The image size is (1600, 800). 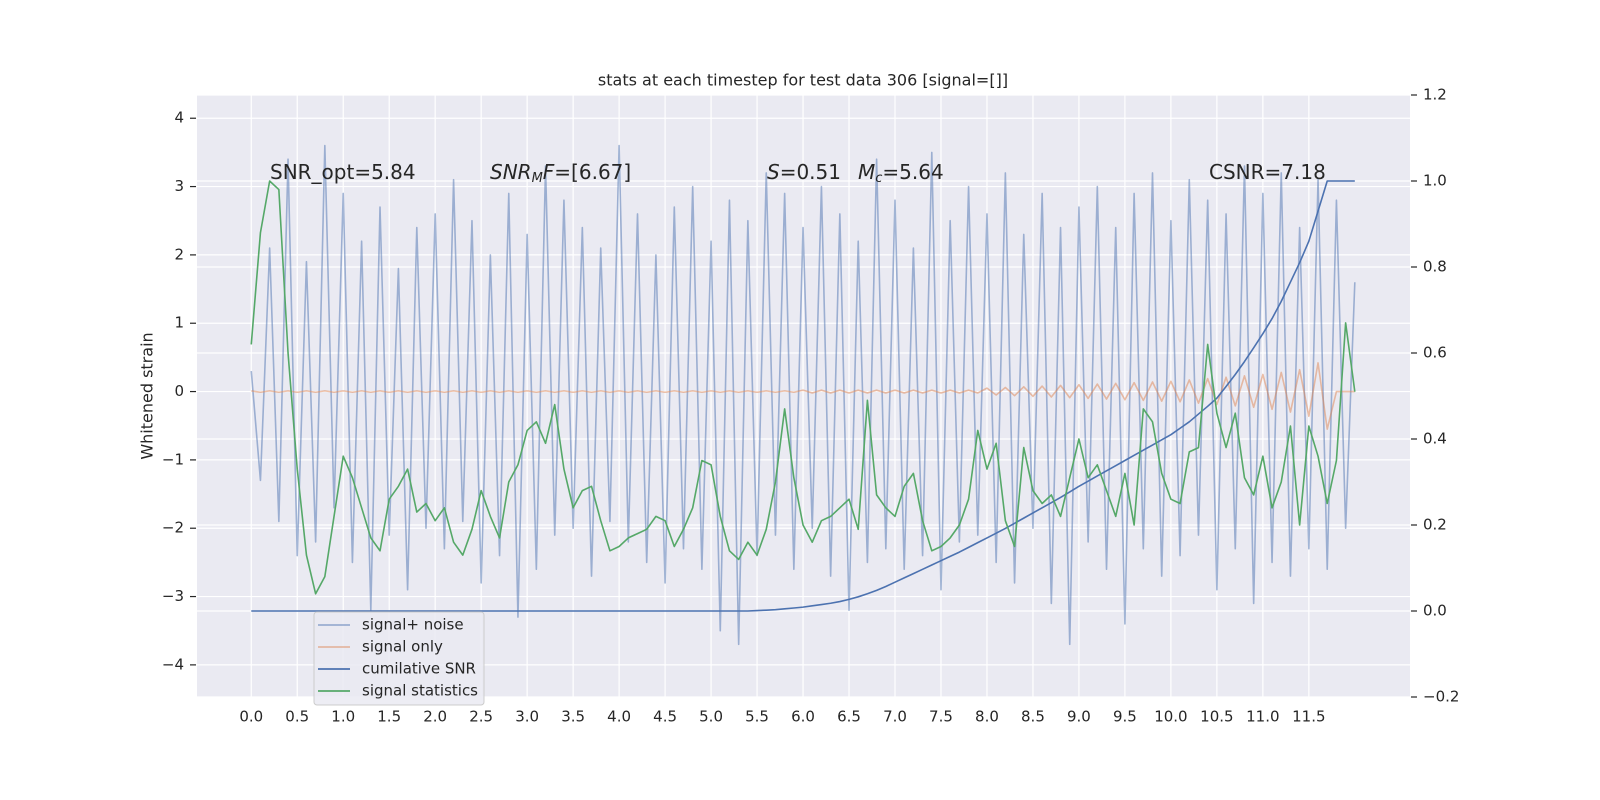 I want to click on x-tick-label: 11.0, so click(x=1262, y=717).